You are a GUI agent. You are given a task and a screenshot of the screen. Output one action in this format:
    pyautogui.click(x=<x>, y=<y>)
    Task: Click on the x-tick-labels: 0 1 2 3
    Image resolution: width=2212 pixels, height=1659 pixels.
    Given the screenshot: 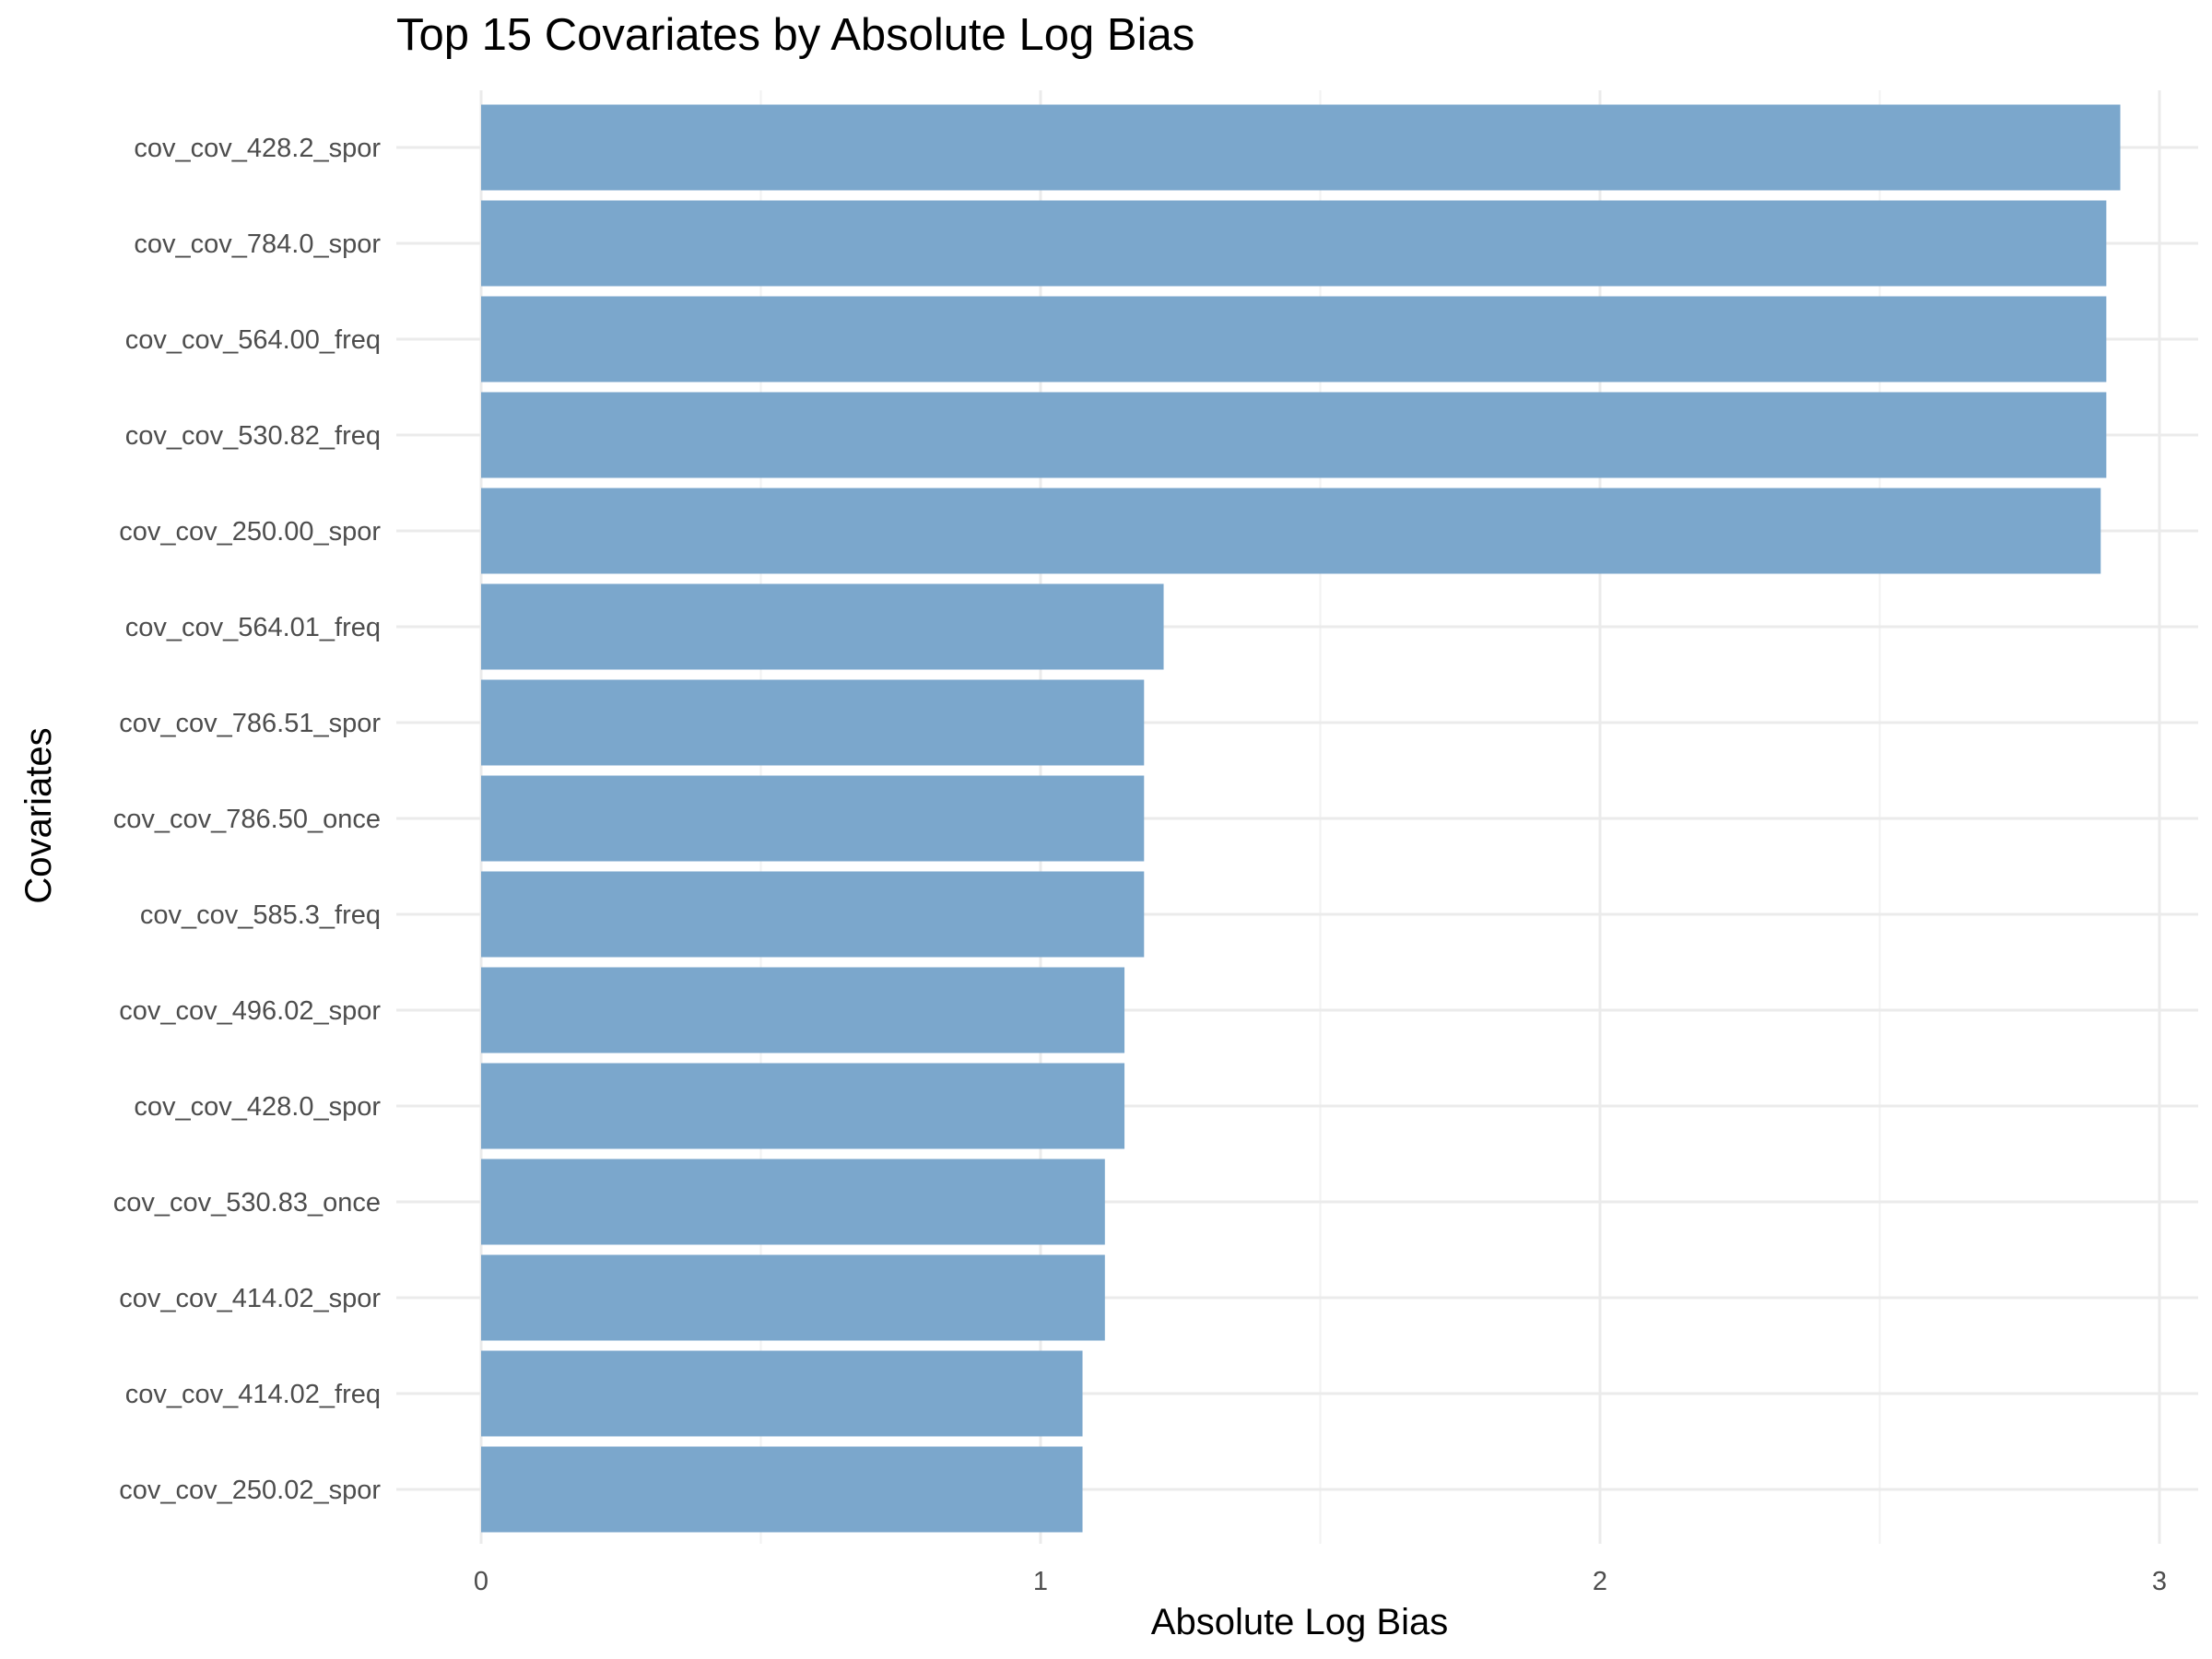 What is the action you would take?
    pyautogui.click(x=1320, y=1581)
    